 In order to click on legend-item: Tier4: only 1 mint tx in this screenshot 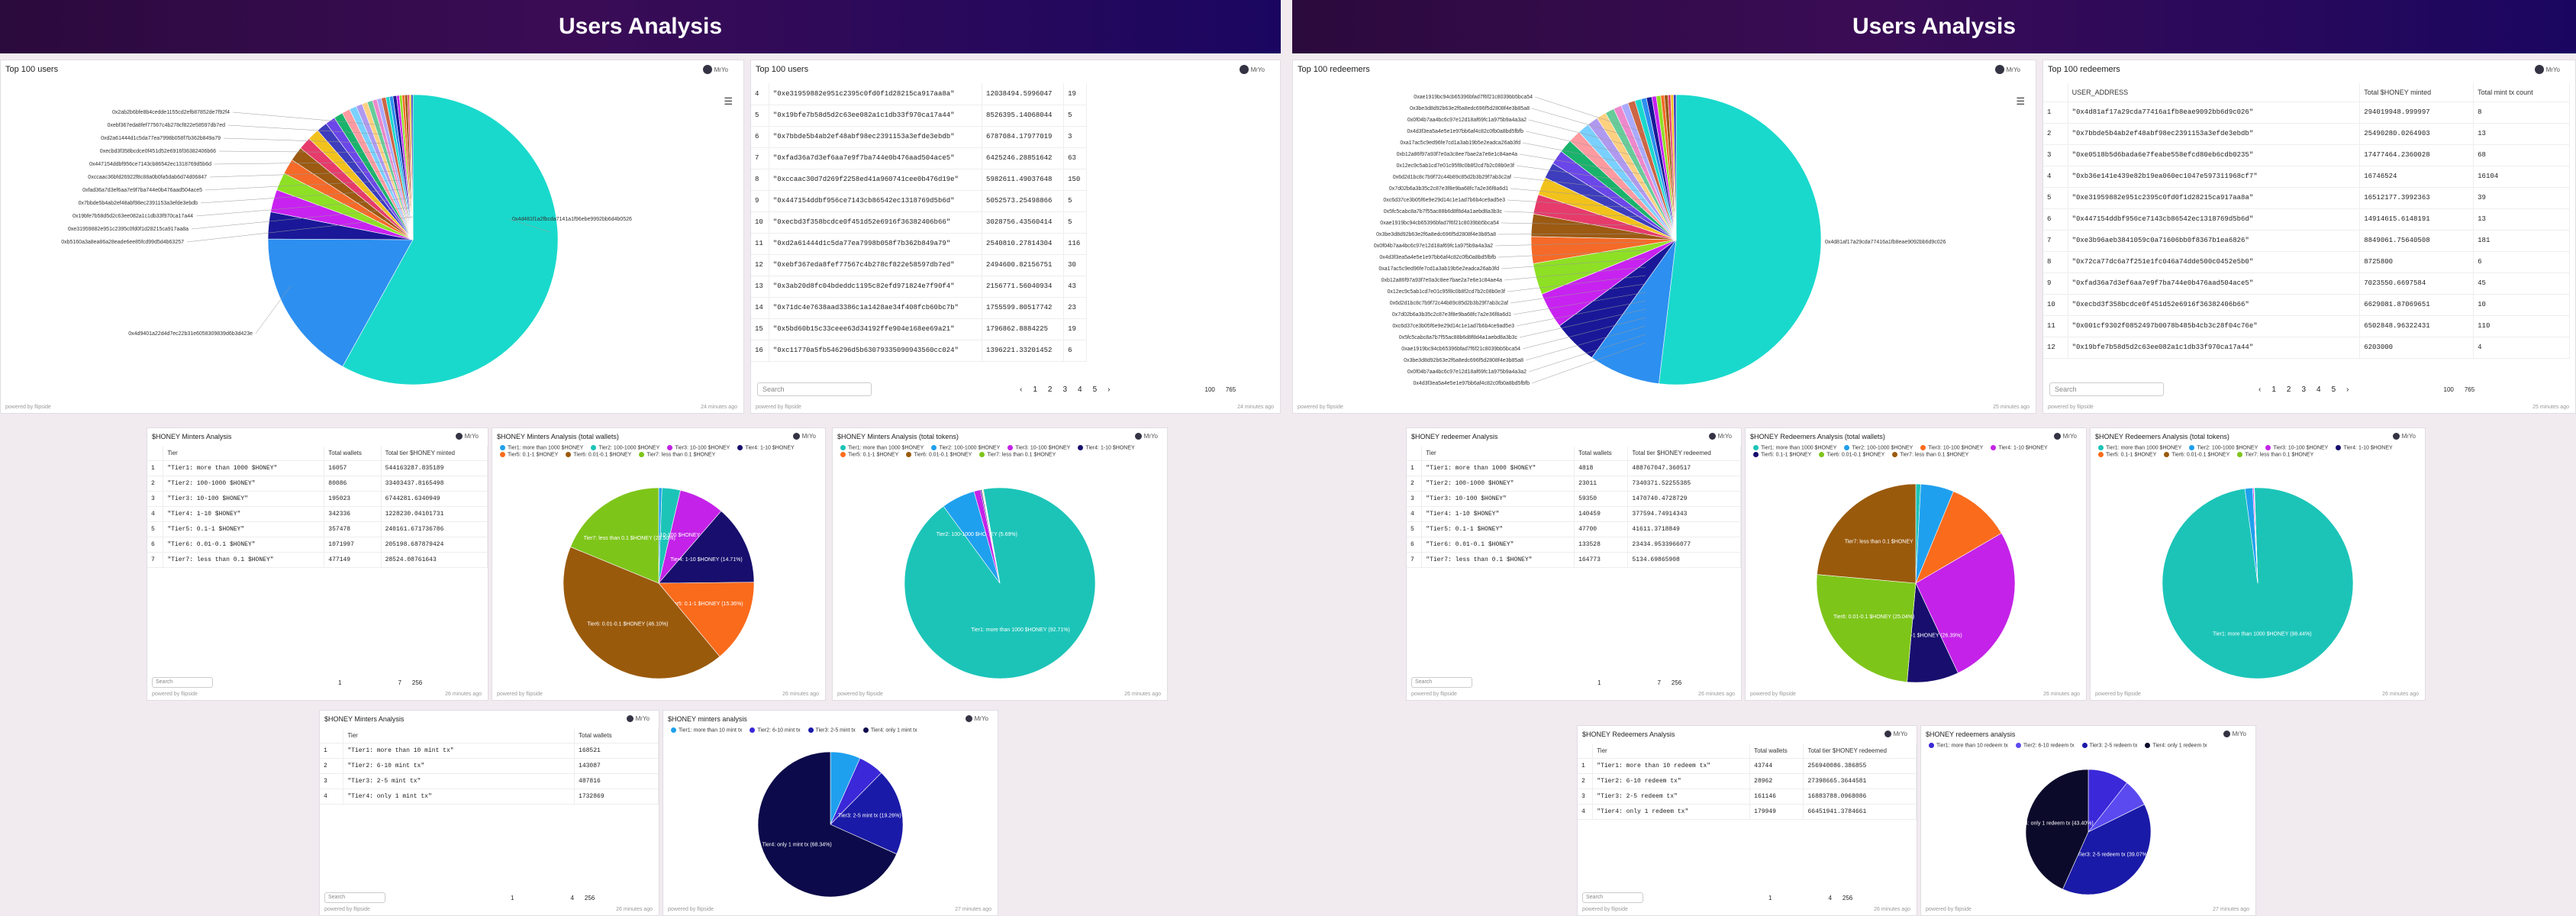, I will do `click(889, 730)`.